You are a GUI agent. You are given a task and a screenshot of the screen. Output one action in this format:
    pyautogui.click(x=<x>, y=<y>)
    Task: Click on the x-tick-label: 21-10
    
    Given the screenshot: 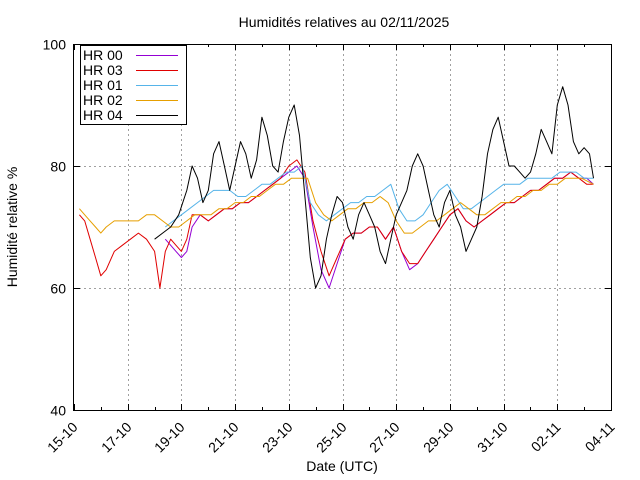 What is the action you would take?
    pyautogui.click(x=223, y=437)
    